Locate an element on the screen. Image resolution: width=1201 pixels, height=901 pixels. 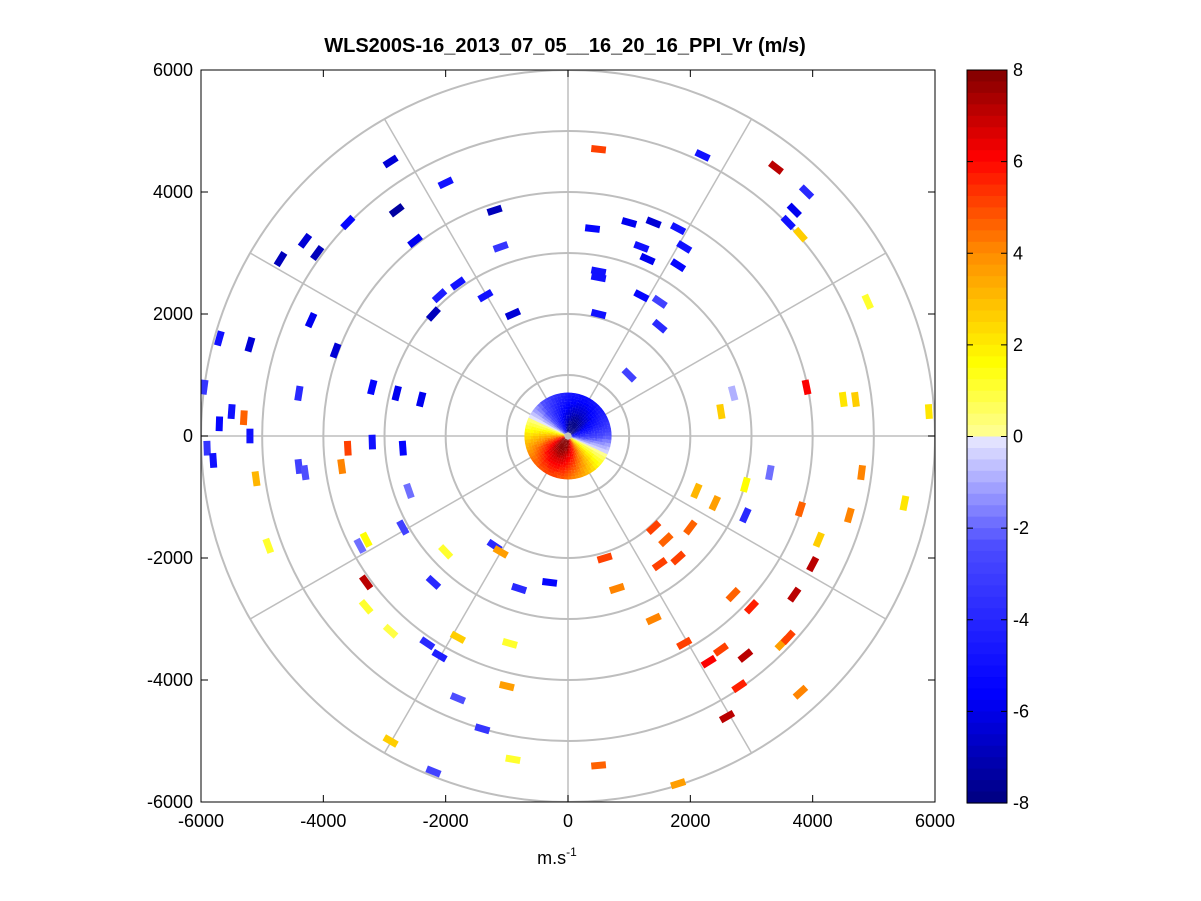
y-tick-label: 2000 is located at coordinates (173, 314).